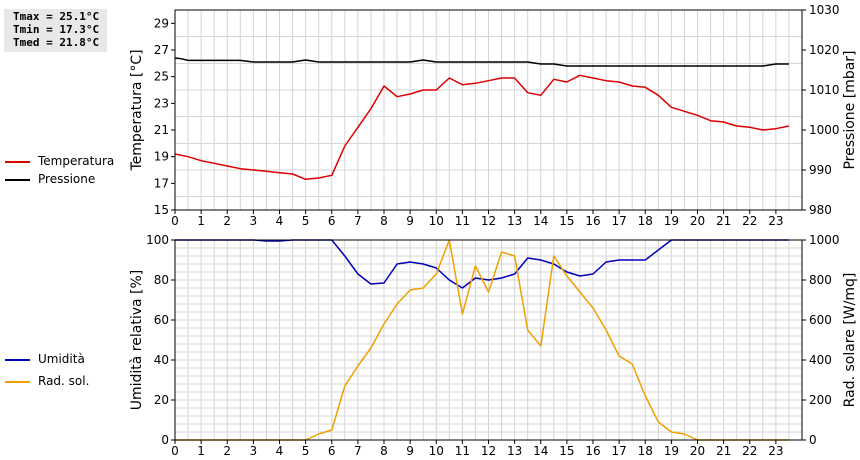 This screenshot has height=460, width=860. I want to click on y-tick-label-right: 600, so click(820, 320).